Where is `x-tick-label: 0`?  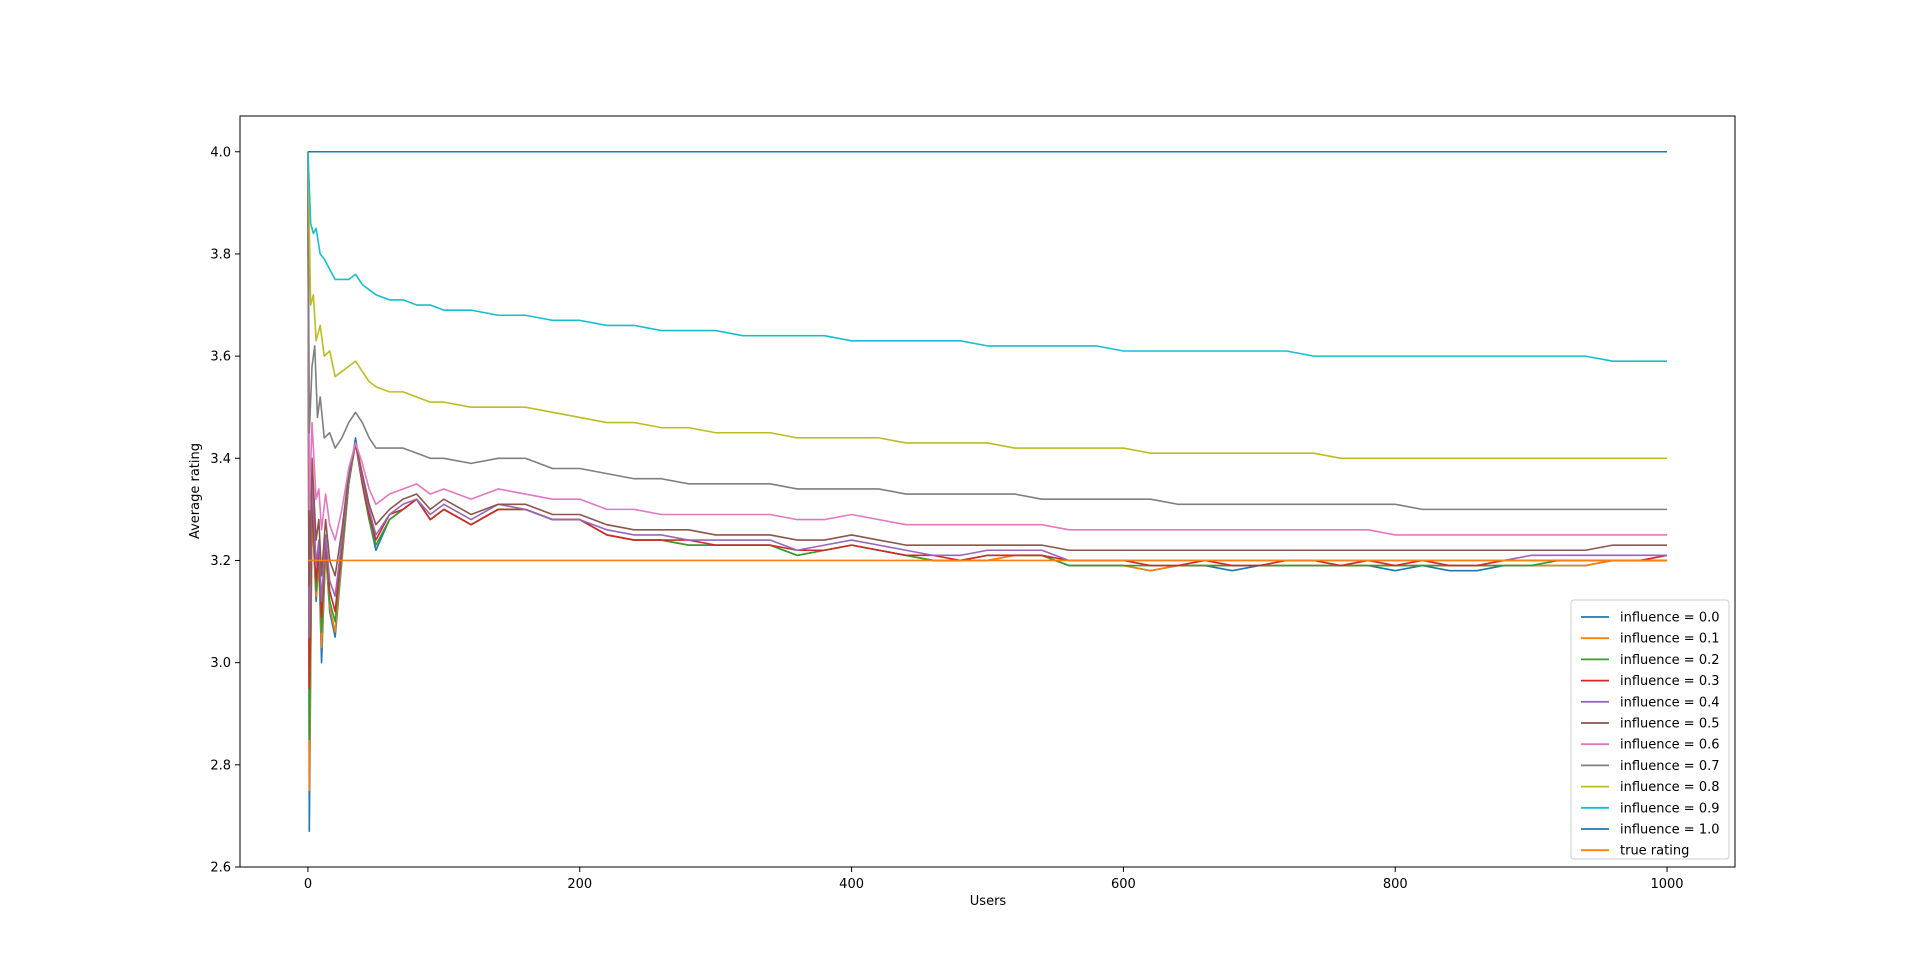
x-tick-label: 0 is located at coordinates (308, 884).